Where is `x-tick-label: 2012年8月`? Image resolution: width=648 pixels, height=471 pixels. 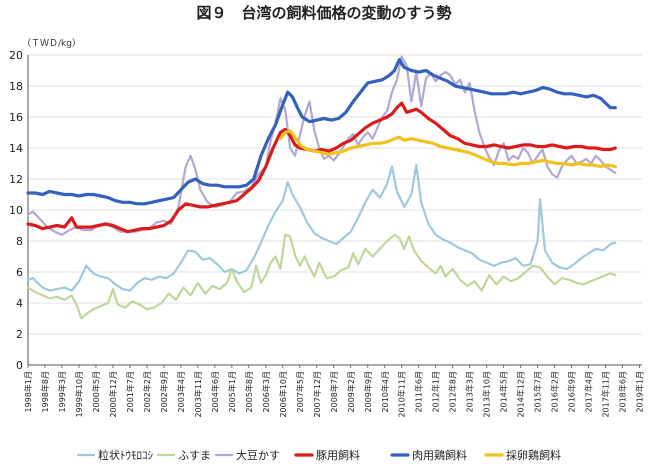
x-tick-label: 2012年8月 is located at coordinates (453, 391).